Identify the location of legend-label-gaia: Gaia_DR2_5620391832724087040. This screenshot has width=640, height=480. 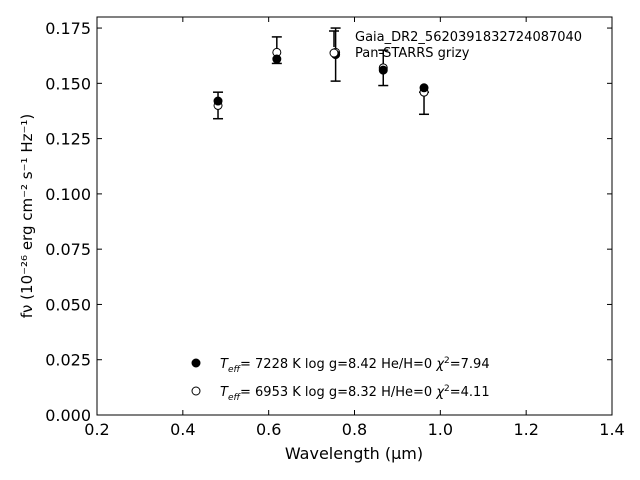
(468, 37).